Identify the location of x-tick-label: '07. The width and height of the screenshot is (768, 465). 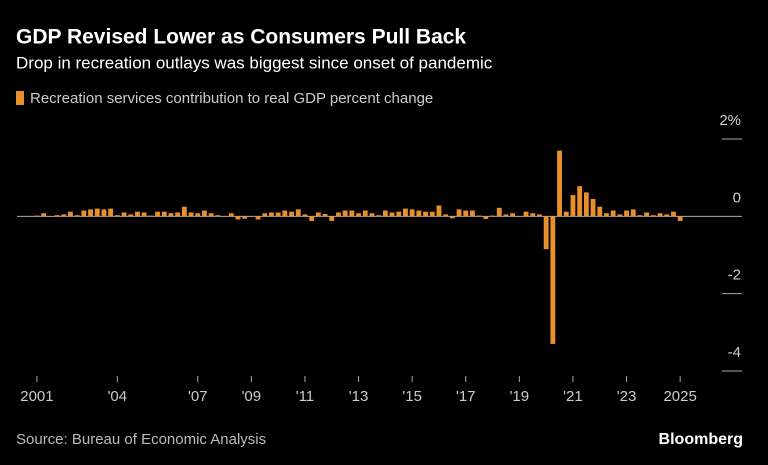
(198, 396).